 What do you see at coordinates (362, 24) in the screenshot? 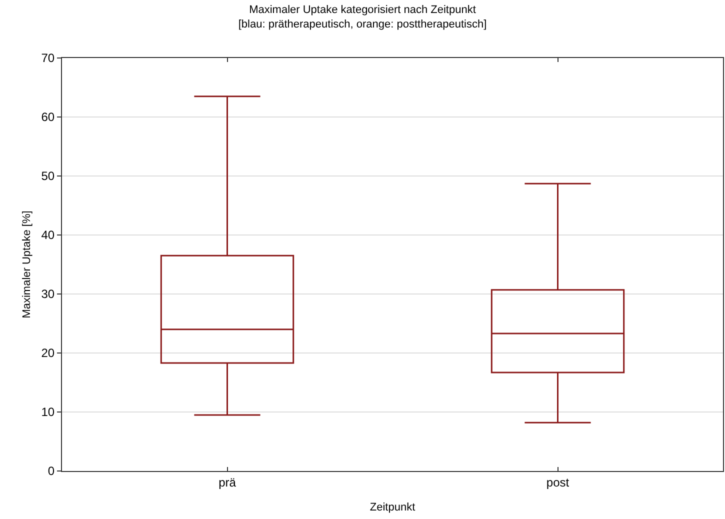
I see `chart-subtitle: [blau: prätherapeutisch, orange: posttherapeutisch]` at bounding box center [362, 24].